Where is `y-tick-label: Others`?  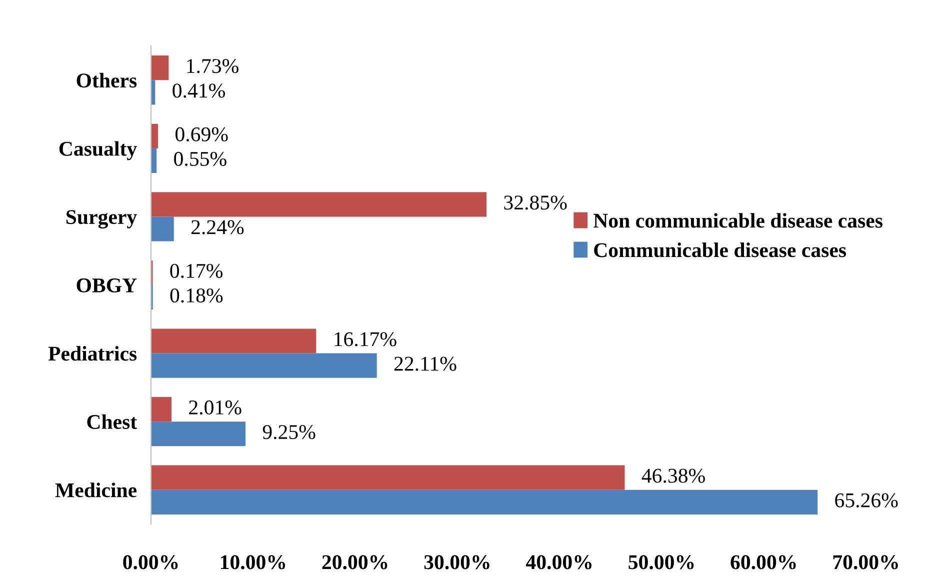 y-tick-label: Others is located at coordinates (106, 80).